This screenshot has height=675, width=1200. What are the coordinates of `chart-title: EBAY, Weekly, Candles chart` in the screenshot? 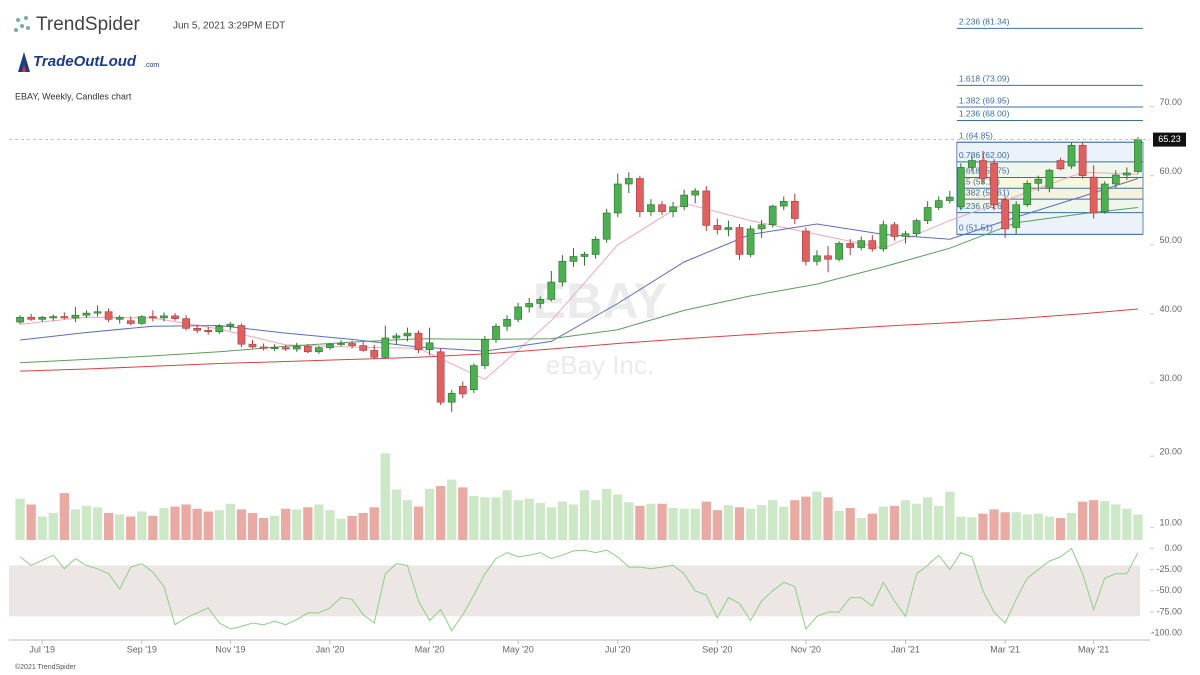 It's located at (73, 96).